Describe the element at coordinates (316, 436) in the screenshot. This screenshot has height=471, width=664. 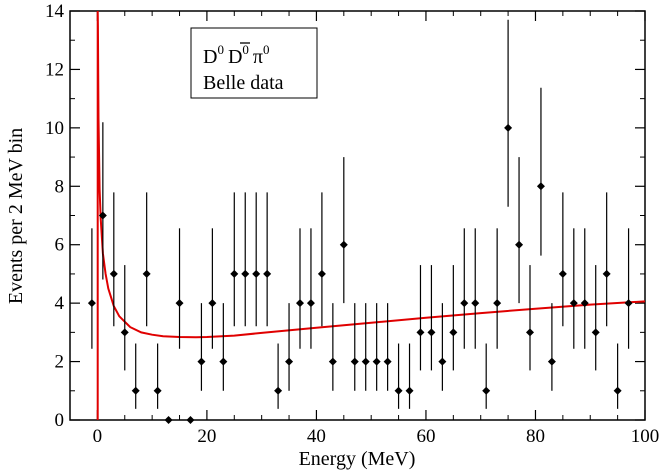
I see `x-tick-label: 40` at that location.